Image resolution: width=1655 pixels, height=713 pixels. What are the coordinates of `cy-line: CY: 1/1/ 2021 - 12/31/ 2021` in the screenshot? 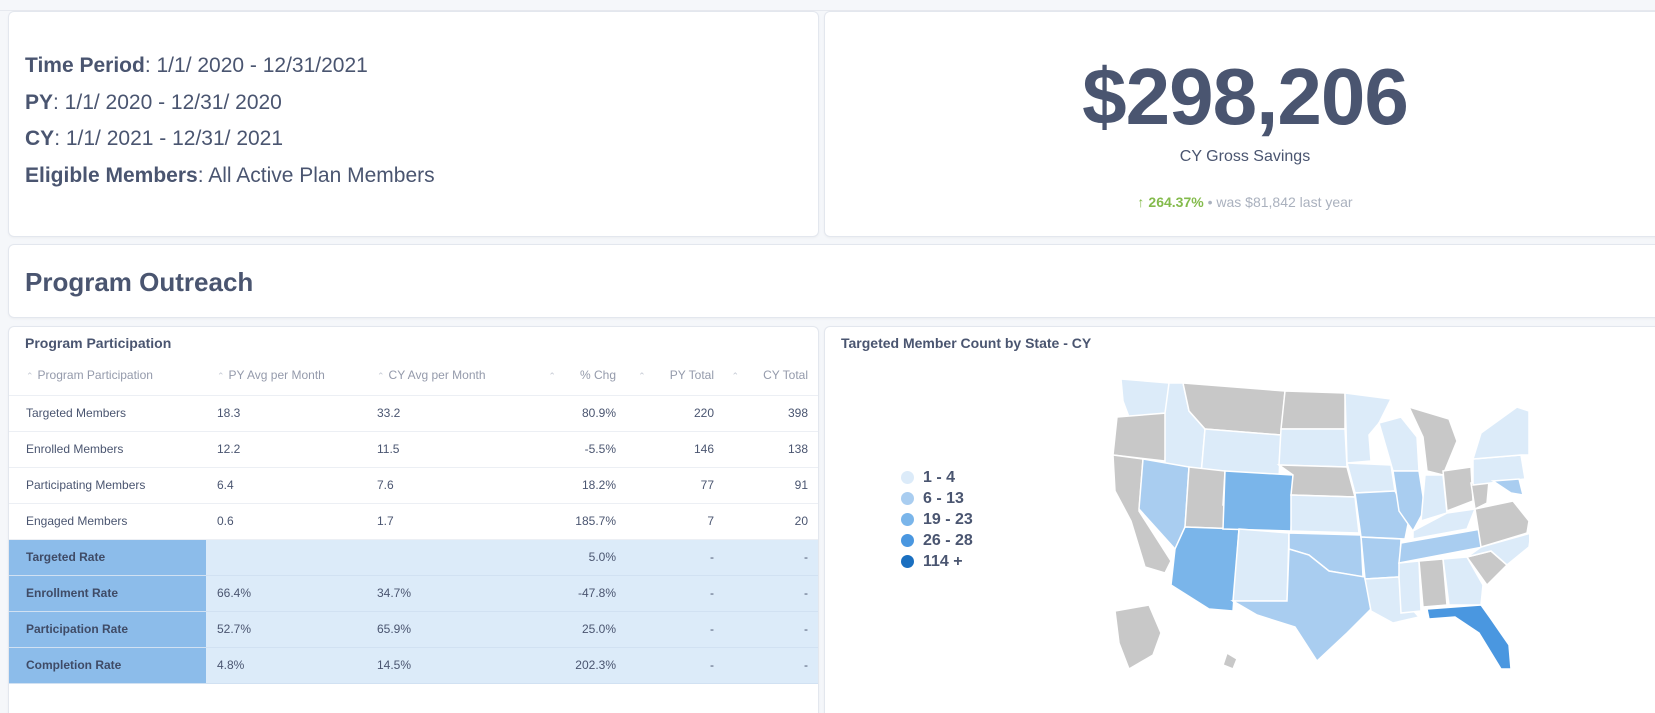 It's located at (230, 139).